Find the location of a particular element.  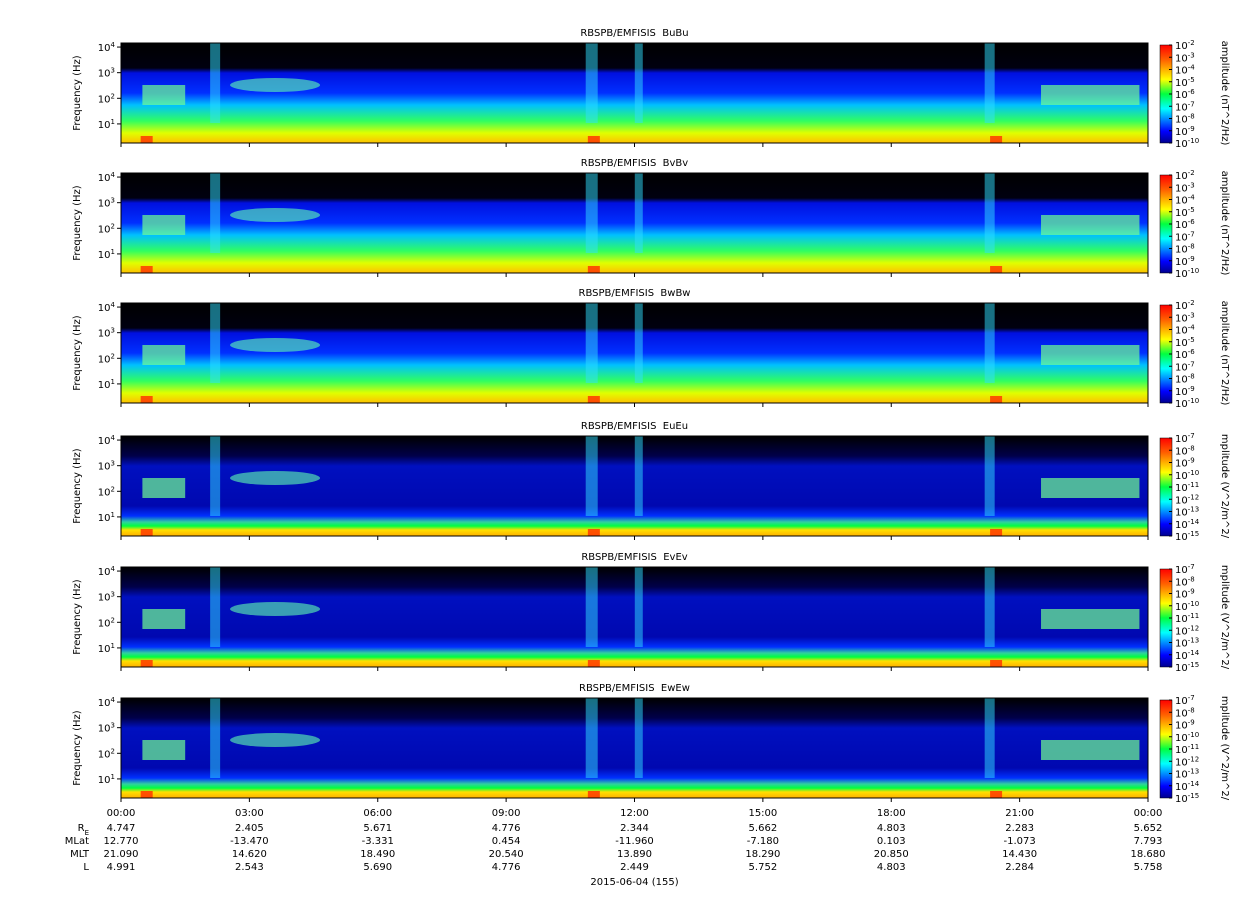

ephemeris-value: 18.680 is located at coordinates (1148, 854).